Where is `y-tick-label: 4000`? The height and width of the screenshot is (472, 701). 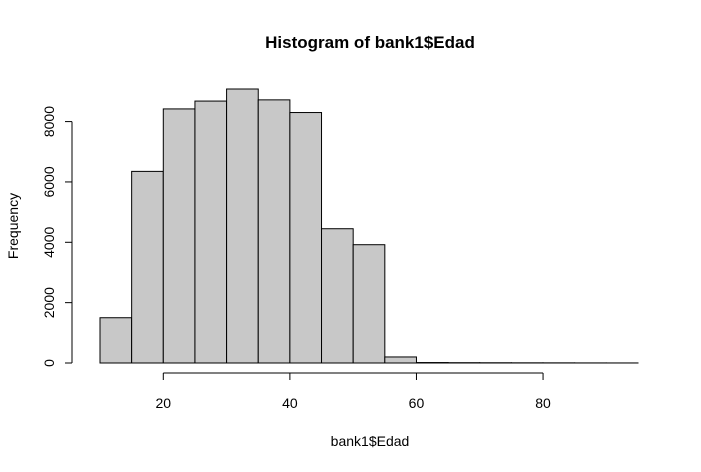
y-tick-label: 4000 is located at coordinates (49, 242).